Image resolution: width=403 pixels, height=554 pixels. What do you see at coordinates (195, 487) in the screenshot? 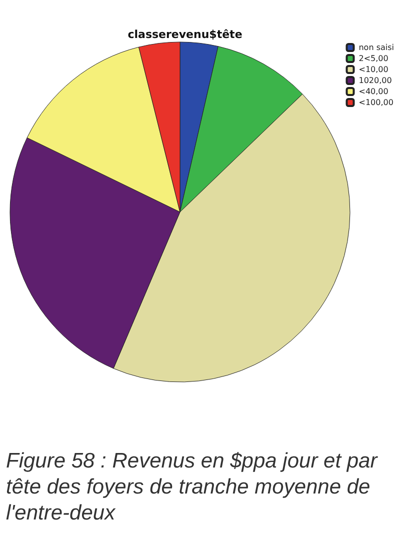
I see `caption: Figure 58 : Revenus en $ppa jour et par tête des foyers de tranche moyenne de l'entre-deux` at bounding box center [195, 487].